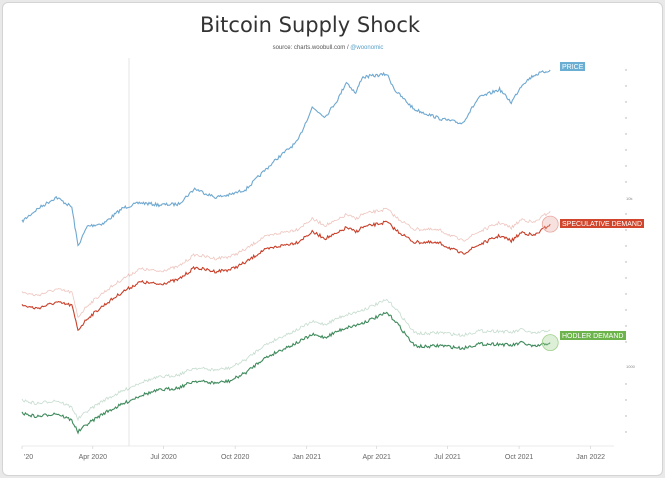  What do you see at coordinates (367, 48) in the screenshot?
I see `subtitle-handle: @woonomic` at bounding box center [367, 48].